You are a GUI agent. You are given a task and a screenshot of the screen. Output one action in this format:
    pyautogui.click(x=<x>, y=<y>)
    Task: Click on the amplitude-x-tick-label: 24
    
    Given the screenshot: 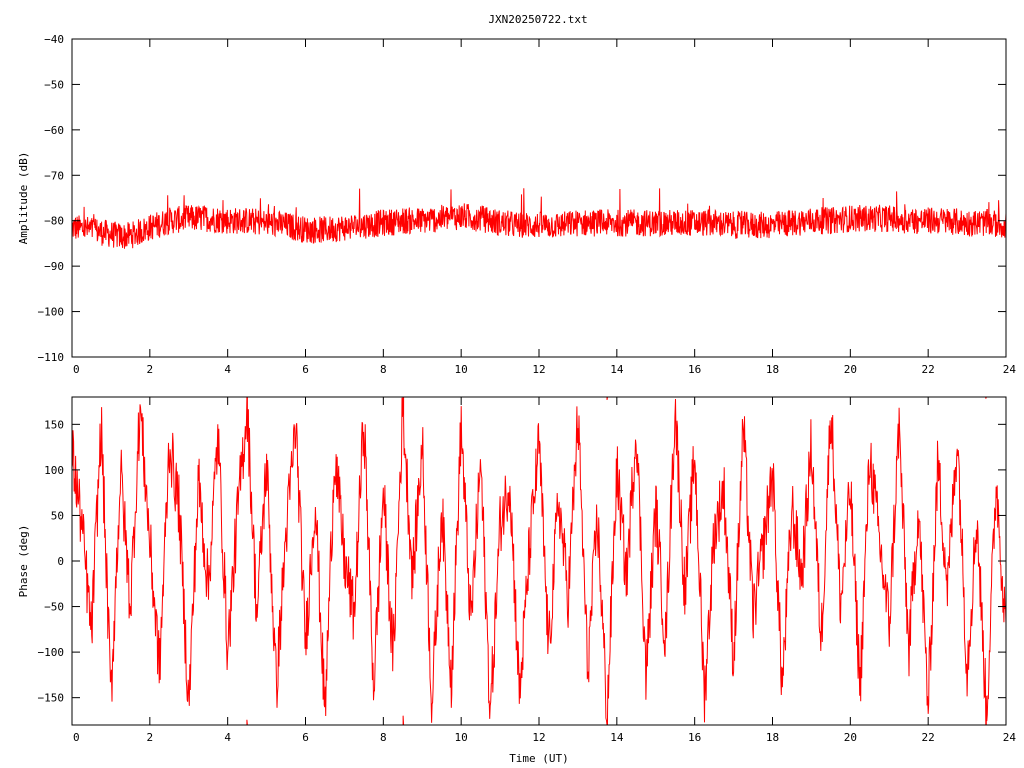 What is the action you would take?
    pyautogui.click(x=1010, y=369)
    